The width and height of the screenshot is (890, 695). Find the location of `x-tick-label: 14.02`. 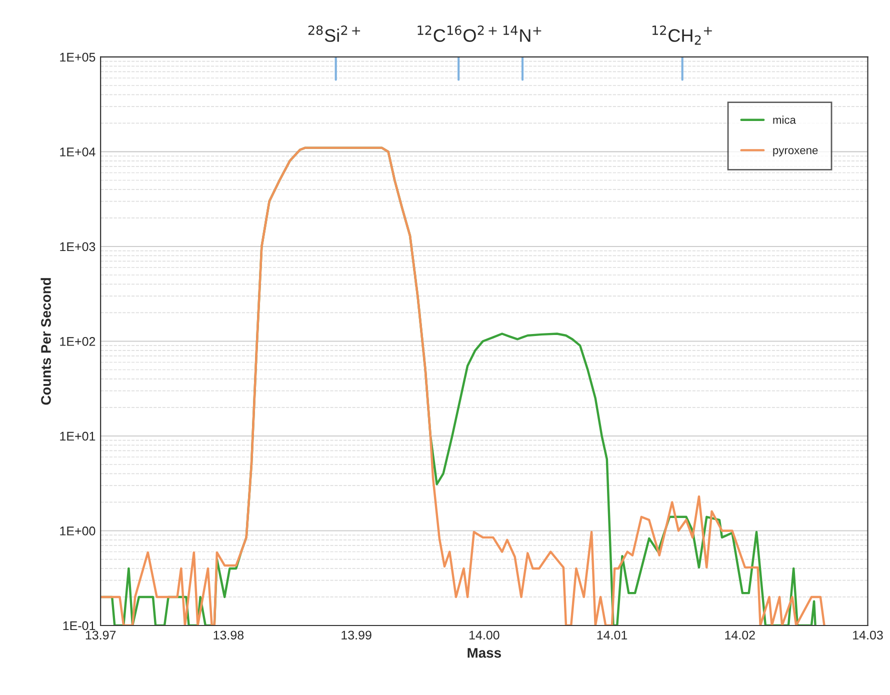

x-tick-label: 14.02 is located at coordinates (740, 635).